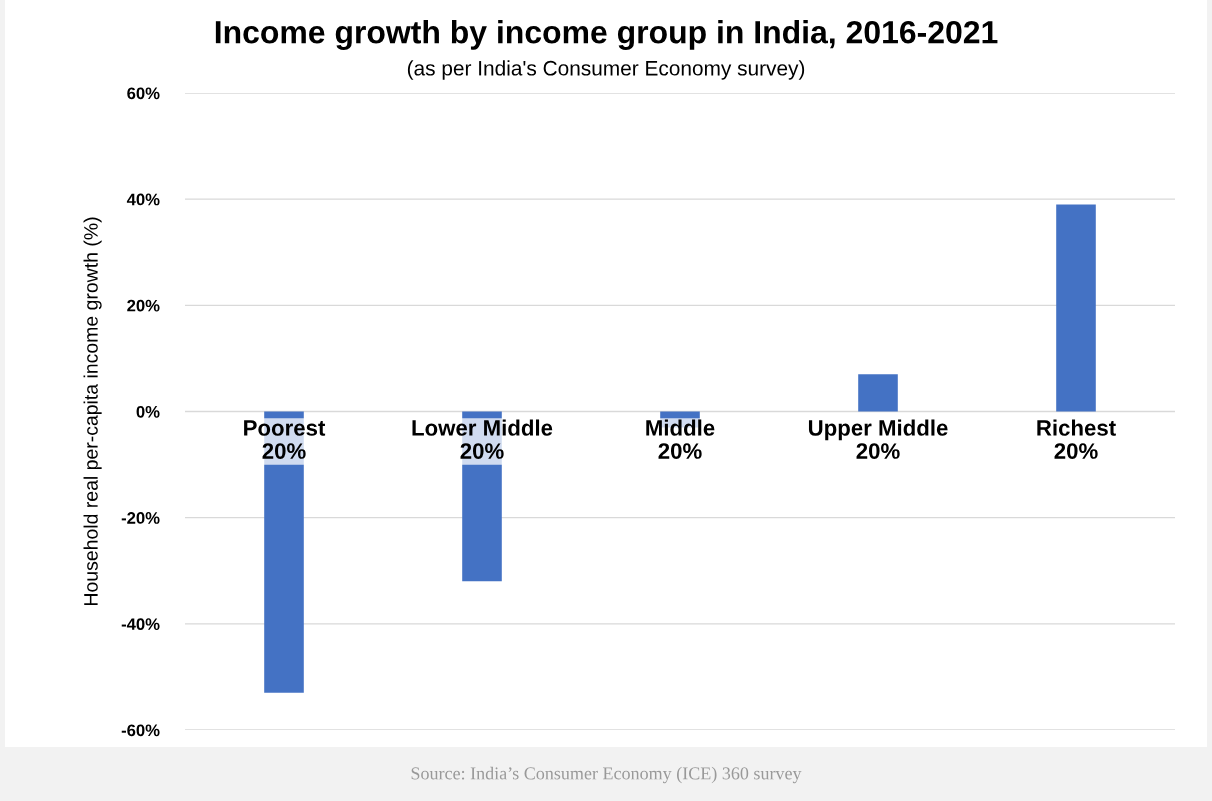  What do you see at coordinates (143, 305) in the screenshot?
I see `y-tick-label: 20%` at bounding box center [143, 305].